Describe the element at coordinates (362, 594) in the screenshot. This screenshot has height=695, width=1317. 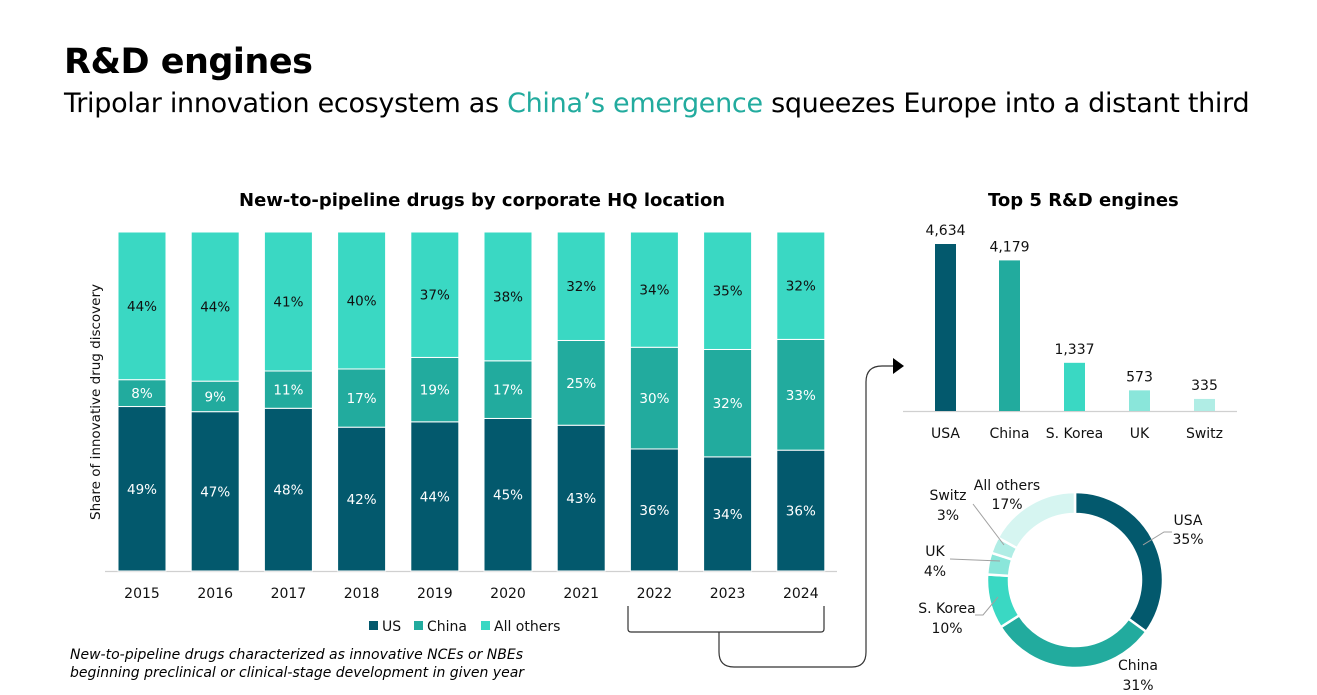
I see `x-tick-label: 2018` at that location.